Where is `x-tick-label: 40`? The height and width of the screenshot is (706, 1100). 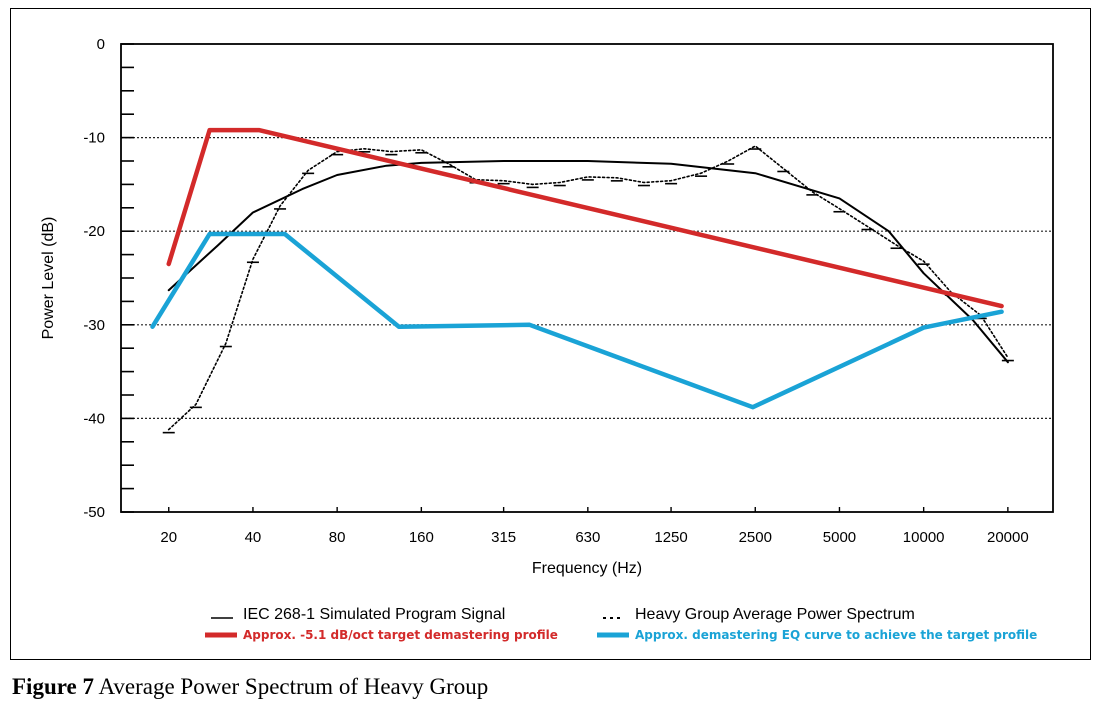 x-tick-label: 40 is located at coordinates (253, 537).